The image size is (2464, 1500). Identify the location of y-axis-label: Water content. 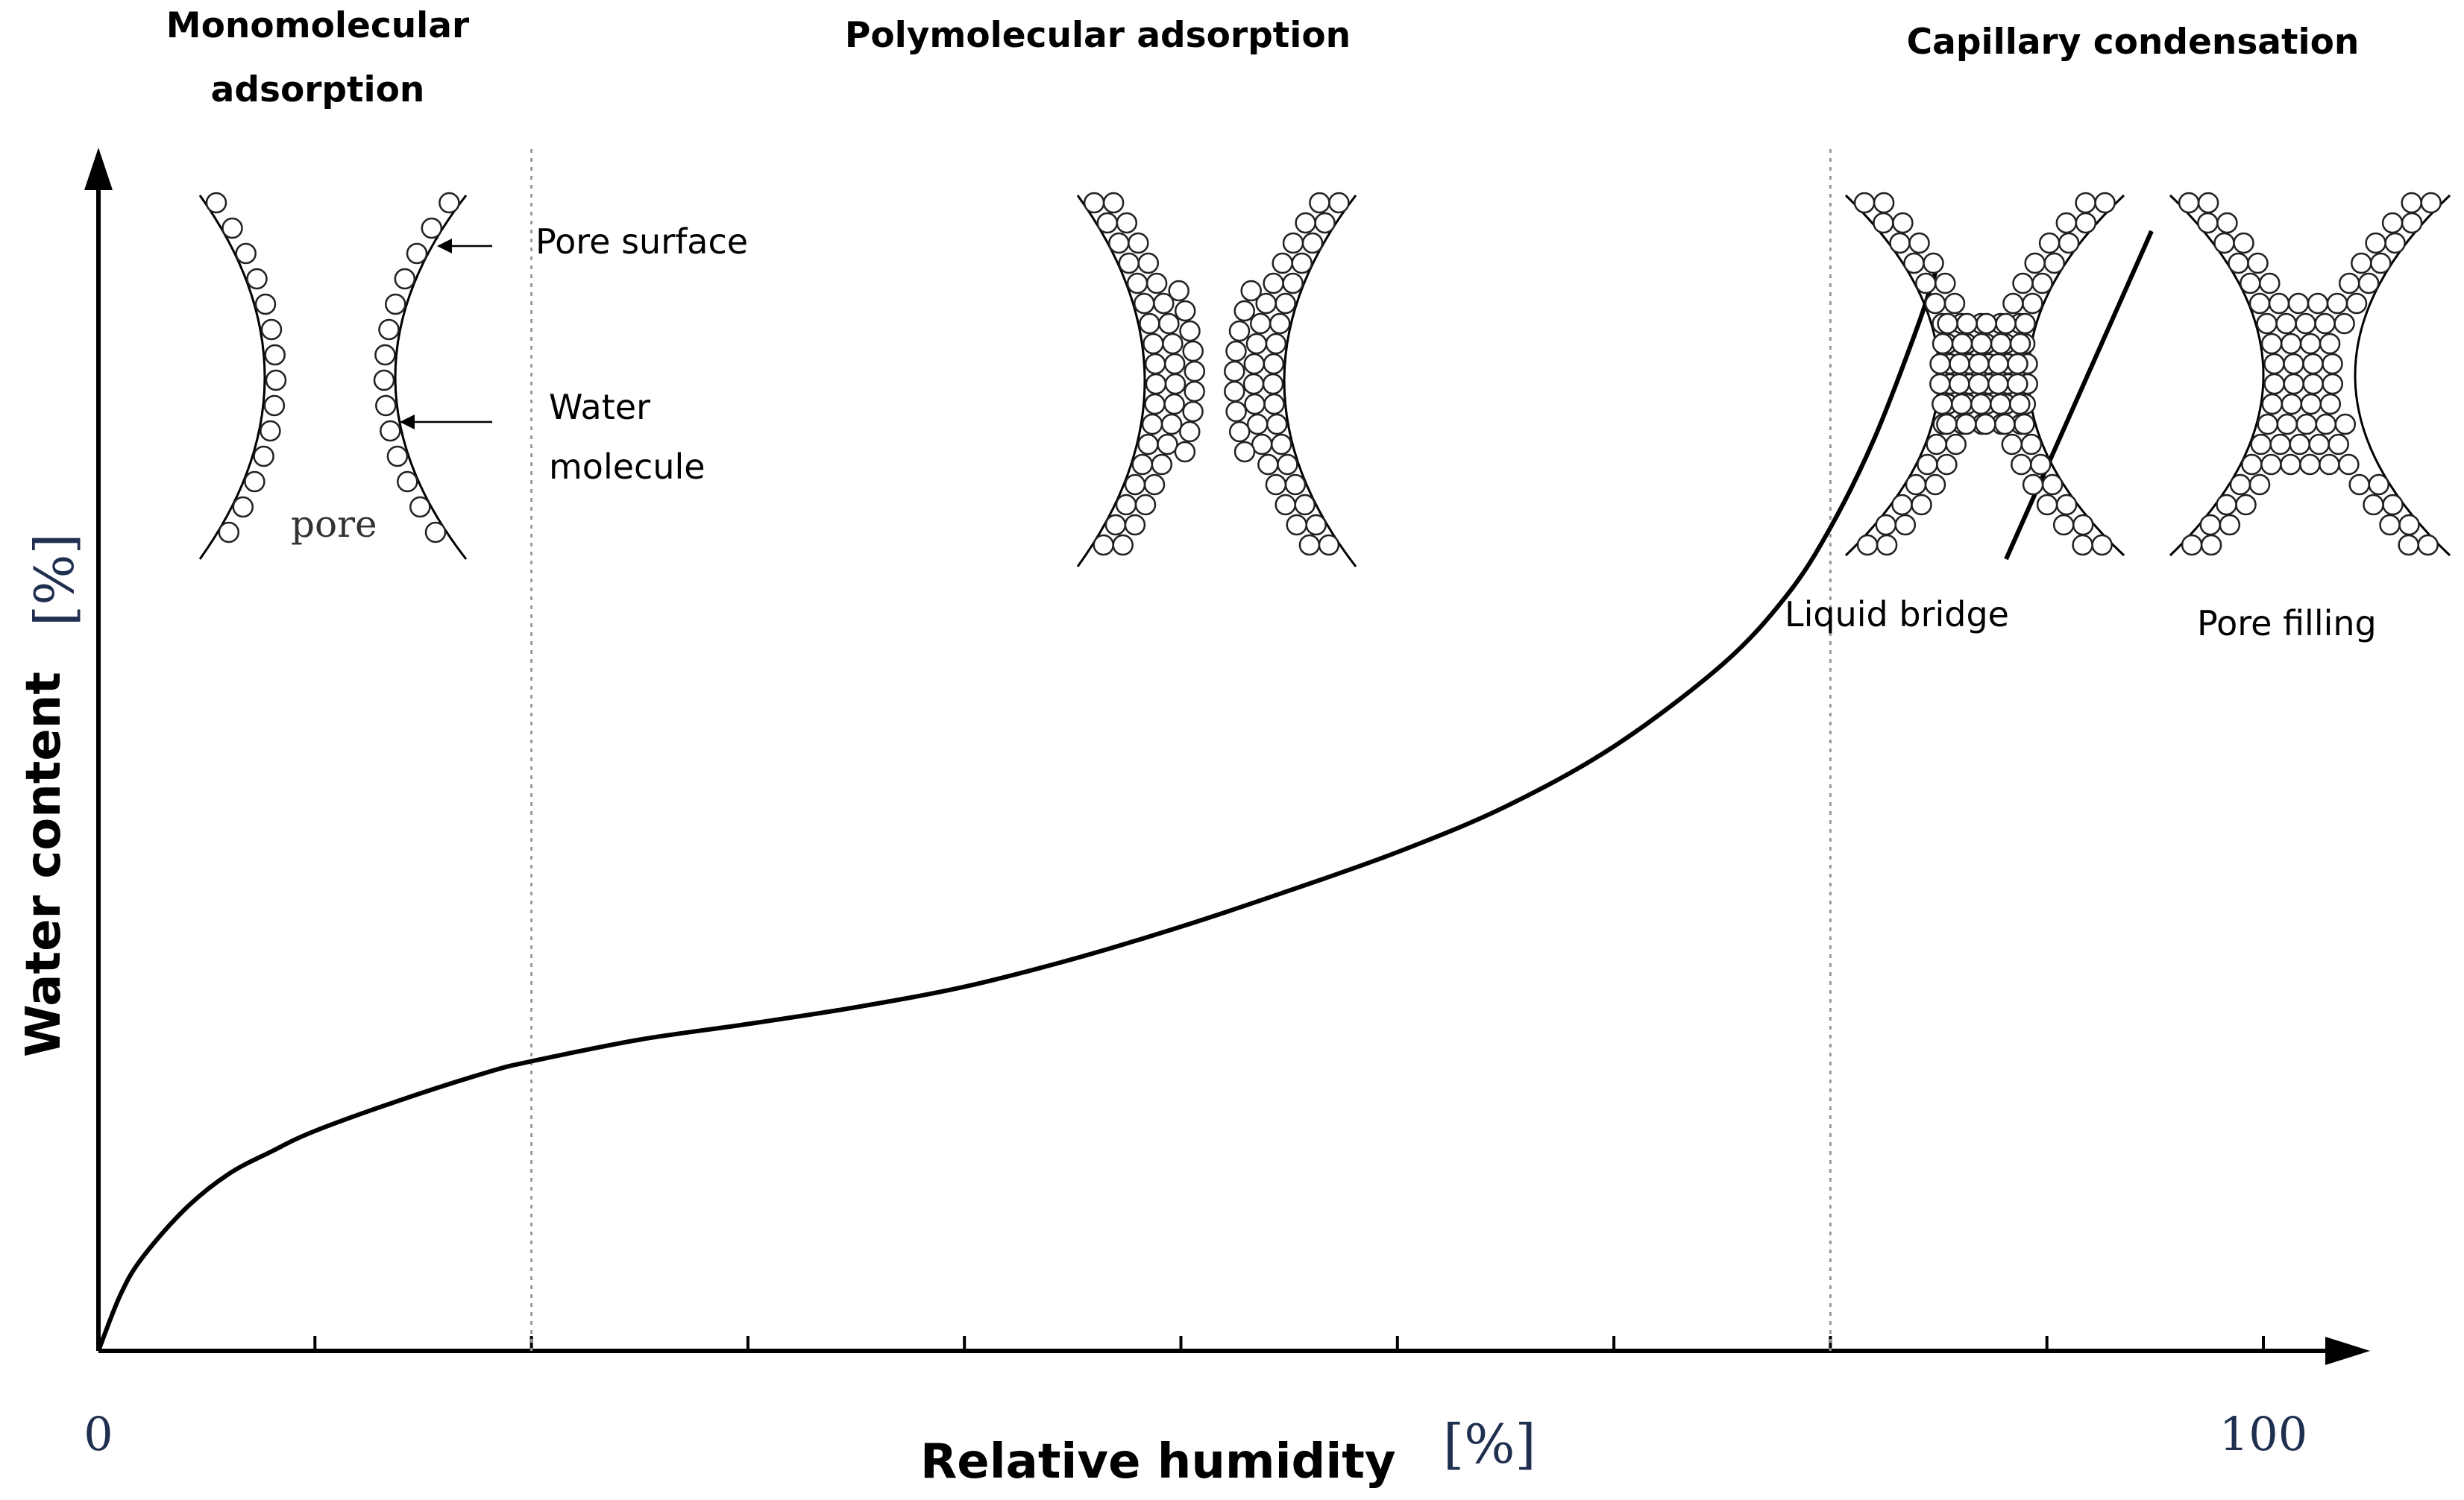
(44, 864).